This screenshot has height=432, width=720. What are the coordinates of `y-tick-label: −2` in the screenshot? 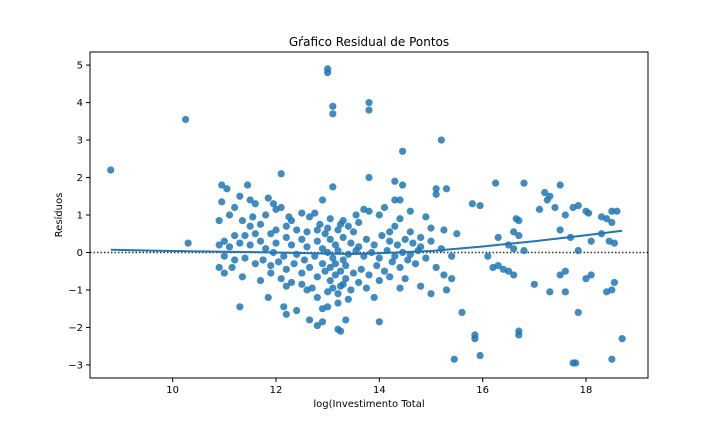 It's located at (75, 328).